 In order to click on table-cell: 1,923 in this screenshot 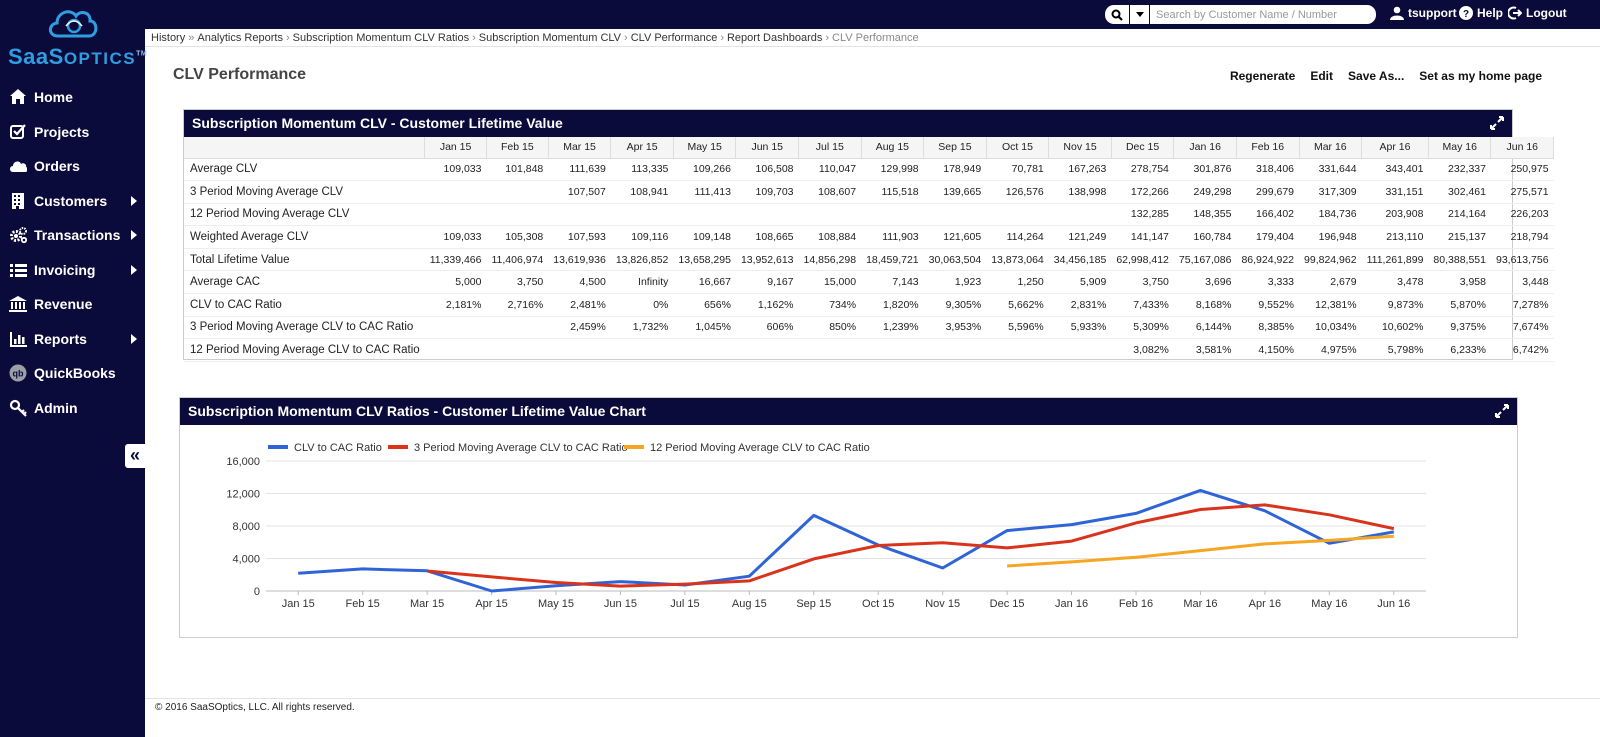, I will do `click(955, 282)`.